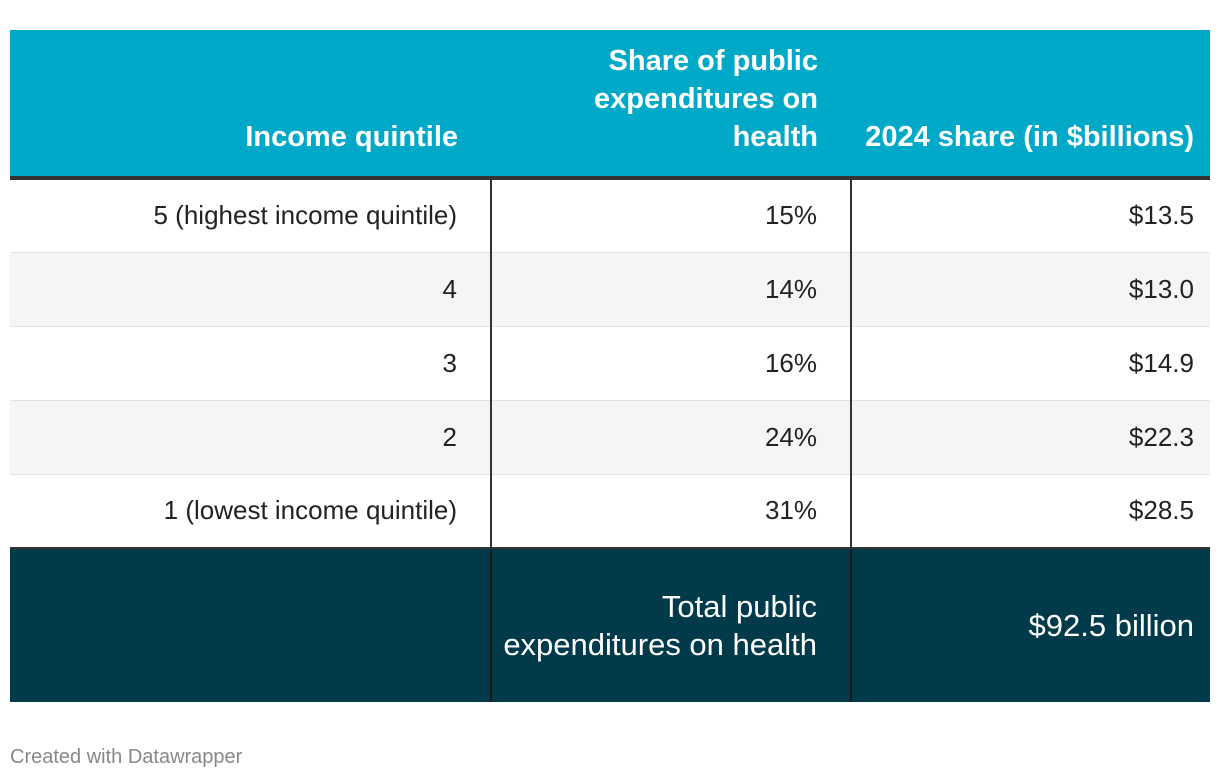 The image size is (1220, 782). I want to click on cell-share: 15%, so click(671, 215).